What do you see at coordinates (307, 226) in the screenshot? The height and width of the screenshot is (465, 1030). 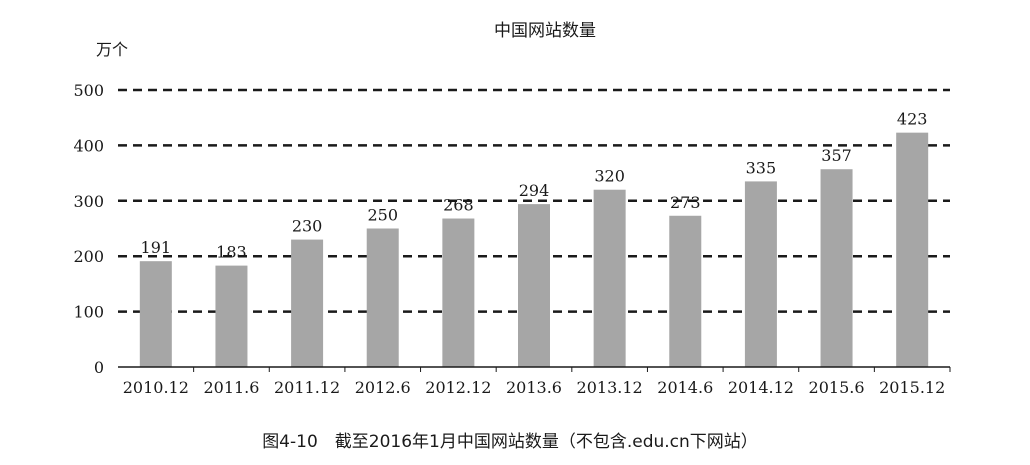 I see `data-label: 230` at bounding box center [307, 226].